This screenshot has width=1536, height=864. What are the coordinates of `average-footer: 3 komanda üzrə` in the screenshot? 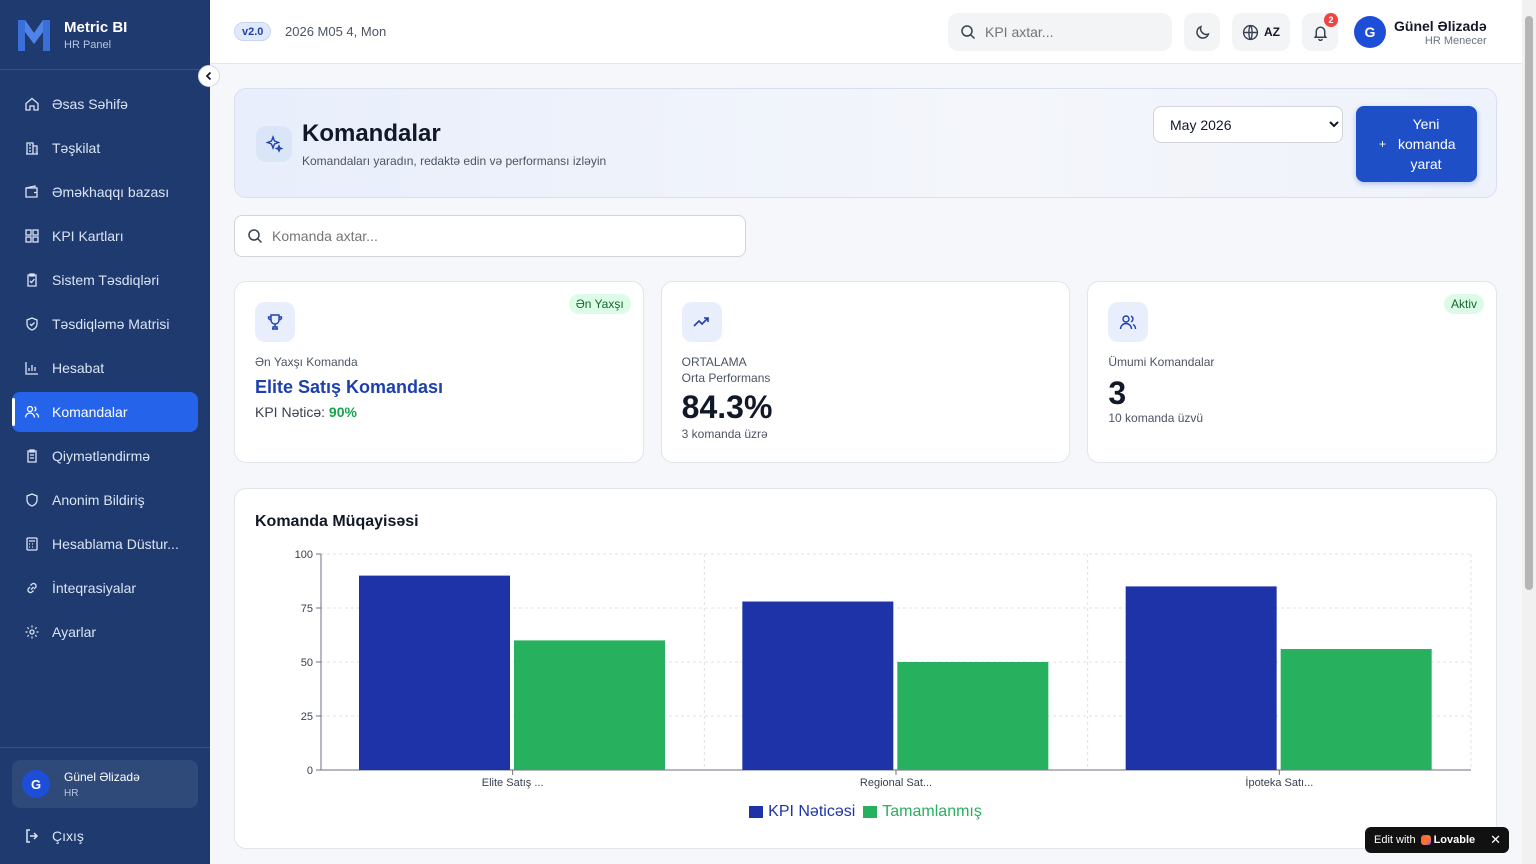 It's located at (724, 434).